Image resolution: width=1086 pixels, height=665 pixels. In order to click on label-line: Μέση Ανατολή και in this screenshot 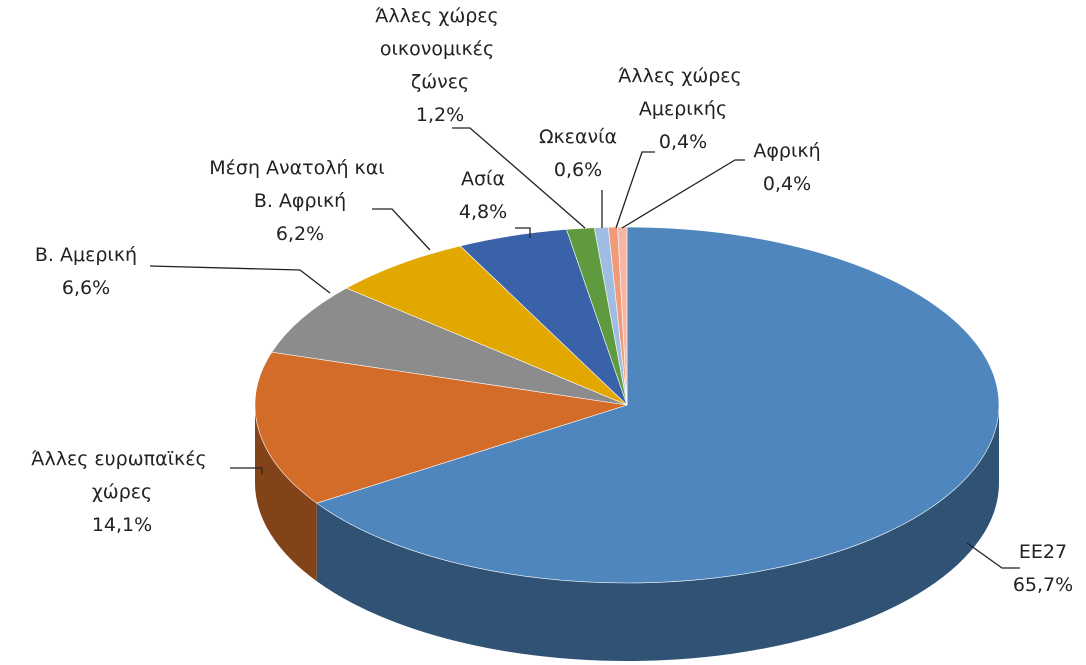, I will do `click(300, 168)`.